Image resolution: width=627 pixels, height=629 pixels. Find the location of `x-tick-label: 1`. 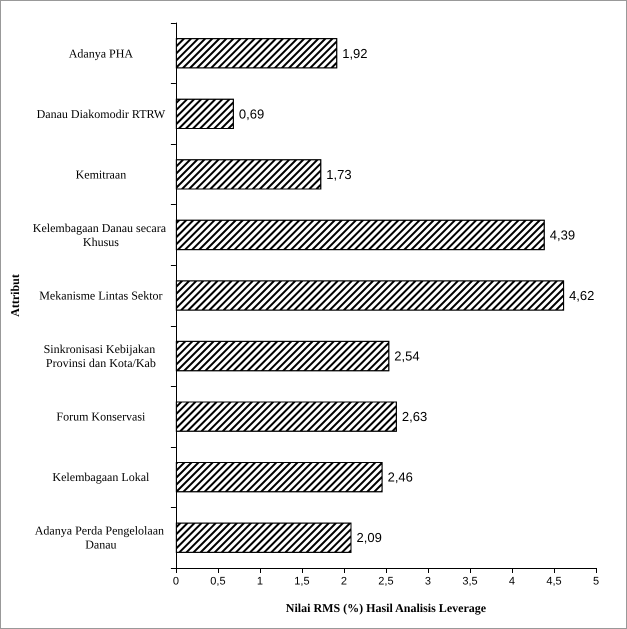

x-tick-label: 1 is located at coordinates (259, 582).